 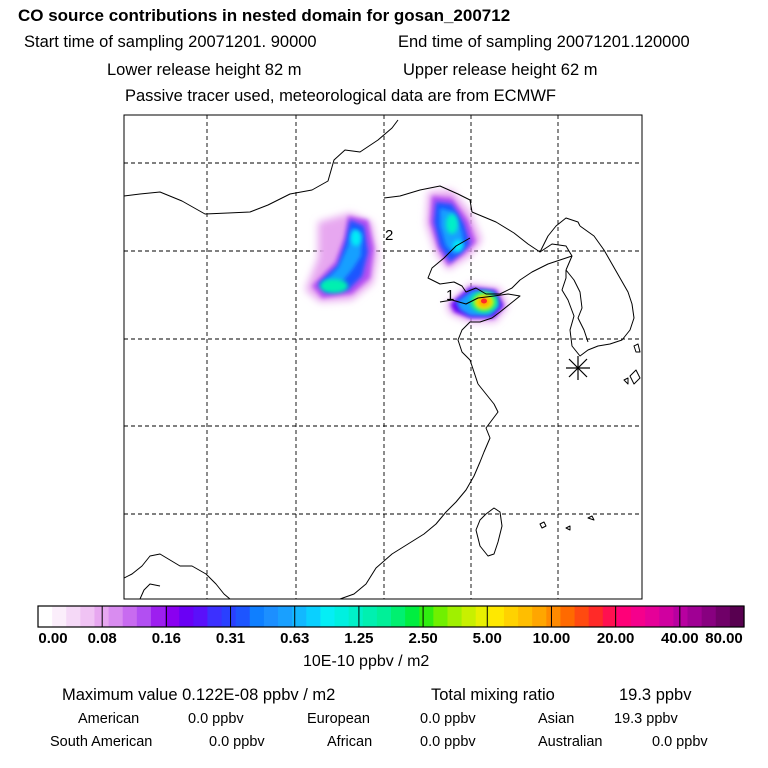 What do you see at coordinates (359, 638) in the screenshot?
I see `colorbar-tick-label: 1.25` at bounding box center [359, 638].